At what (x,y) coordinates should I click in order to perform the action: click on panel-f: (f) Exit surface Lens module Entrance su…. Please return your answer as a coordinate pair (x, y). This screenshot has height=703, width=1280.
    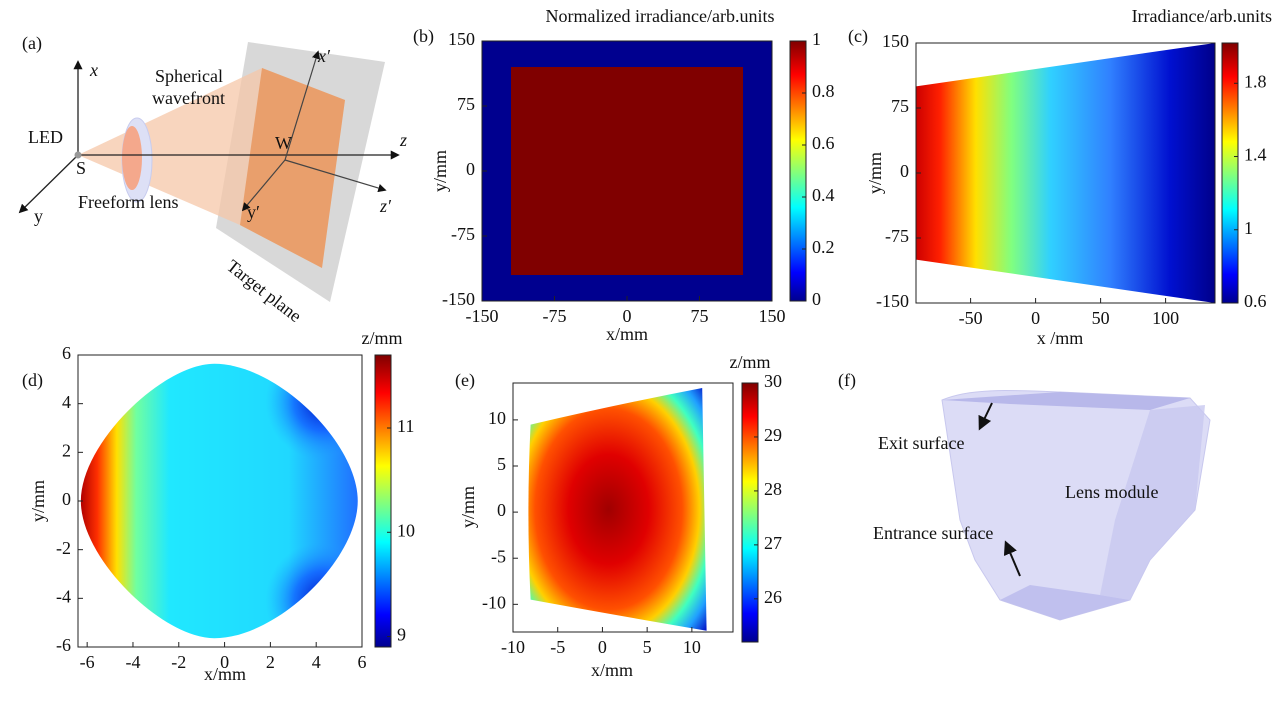
    Looking at the image, I should click on (1024, 495).